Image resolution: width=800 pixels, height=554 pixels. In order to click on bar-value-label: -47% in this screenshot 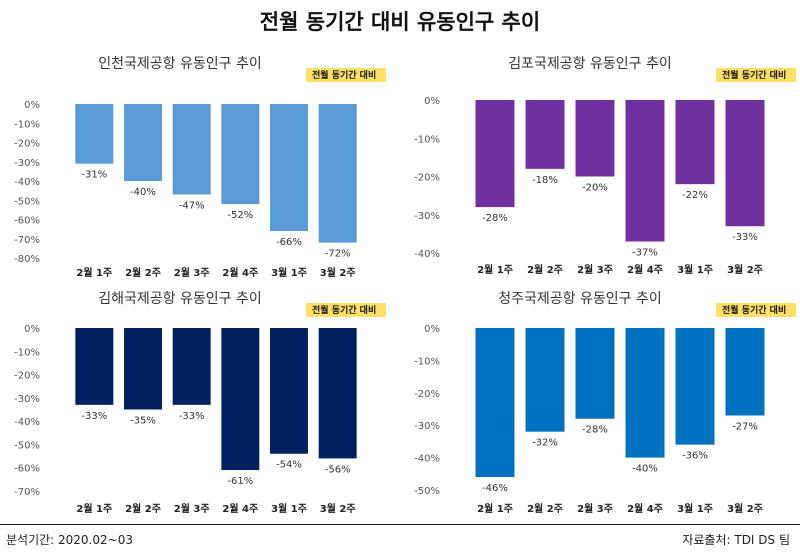, I will do `click(192, 205)`.